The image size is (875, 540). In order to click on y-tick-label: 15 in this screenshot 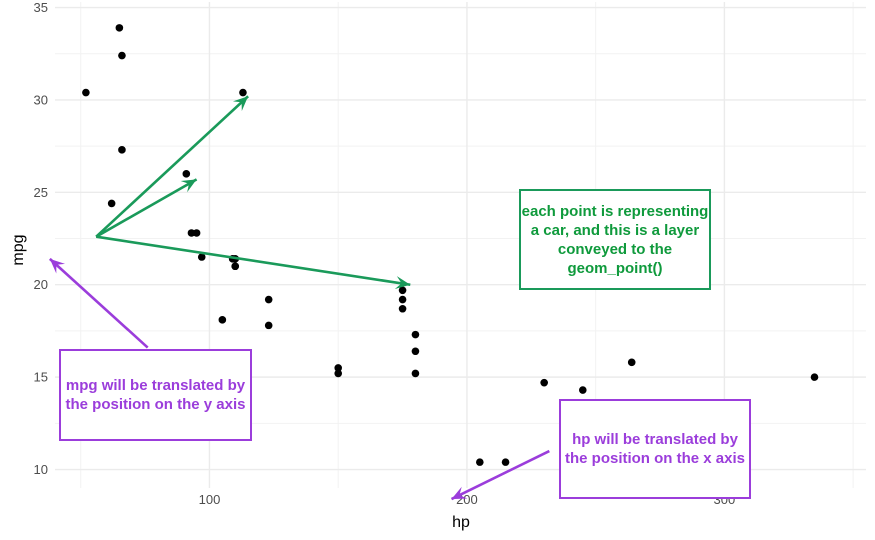, I will do `click(41, 377)`.